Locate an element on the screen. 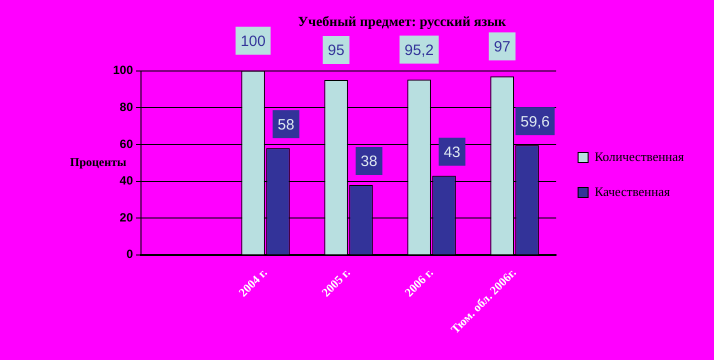 This screenshot has height=360, width=714. legend-label: Количественная is located at coordinates (639, 156).